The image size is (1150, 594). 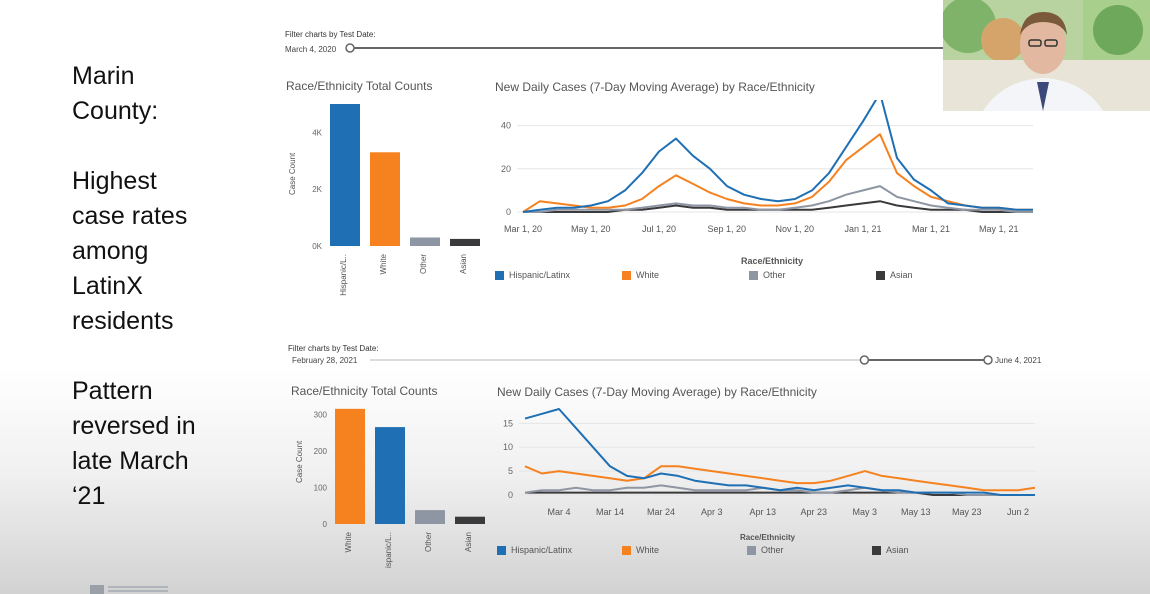 I want to click on x-tick-label: May 3, so click(x=865, y=512).